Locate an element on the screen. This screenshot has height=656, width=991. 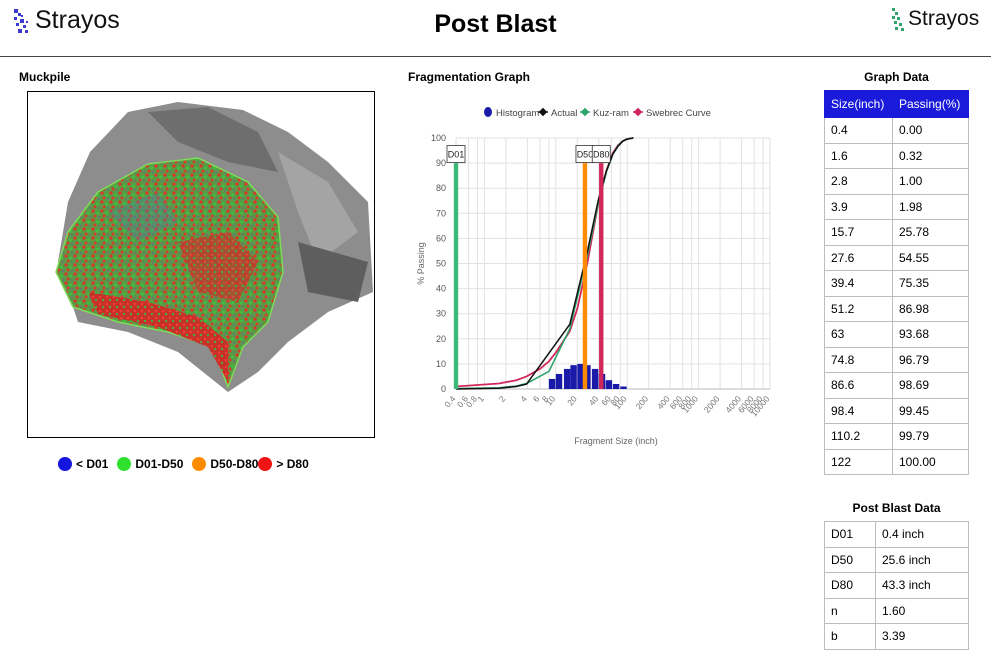
marker-line-d01 is located at coordinates (456, 276).